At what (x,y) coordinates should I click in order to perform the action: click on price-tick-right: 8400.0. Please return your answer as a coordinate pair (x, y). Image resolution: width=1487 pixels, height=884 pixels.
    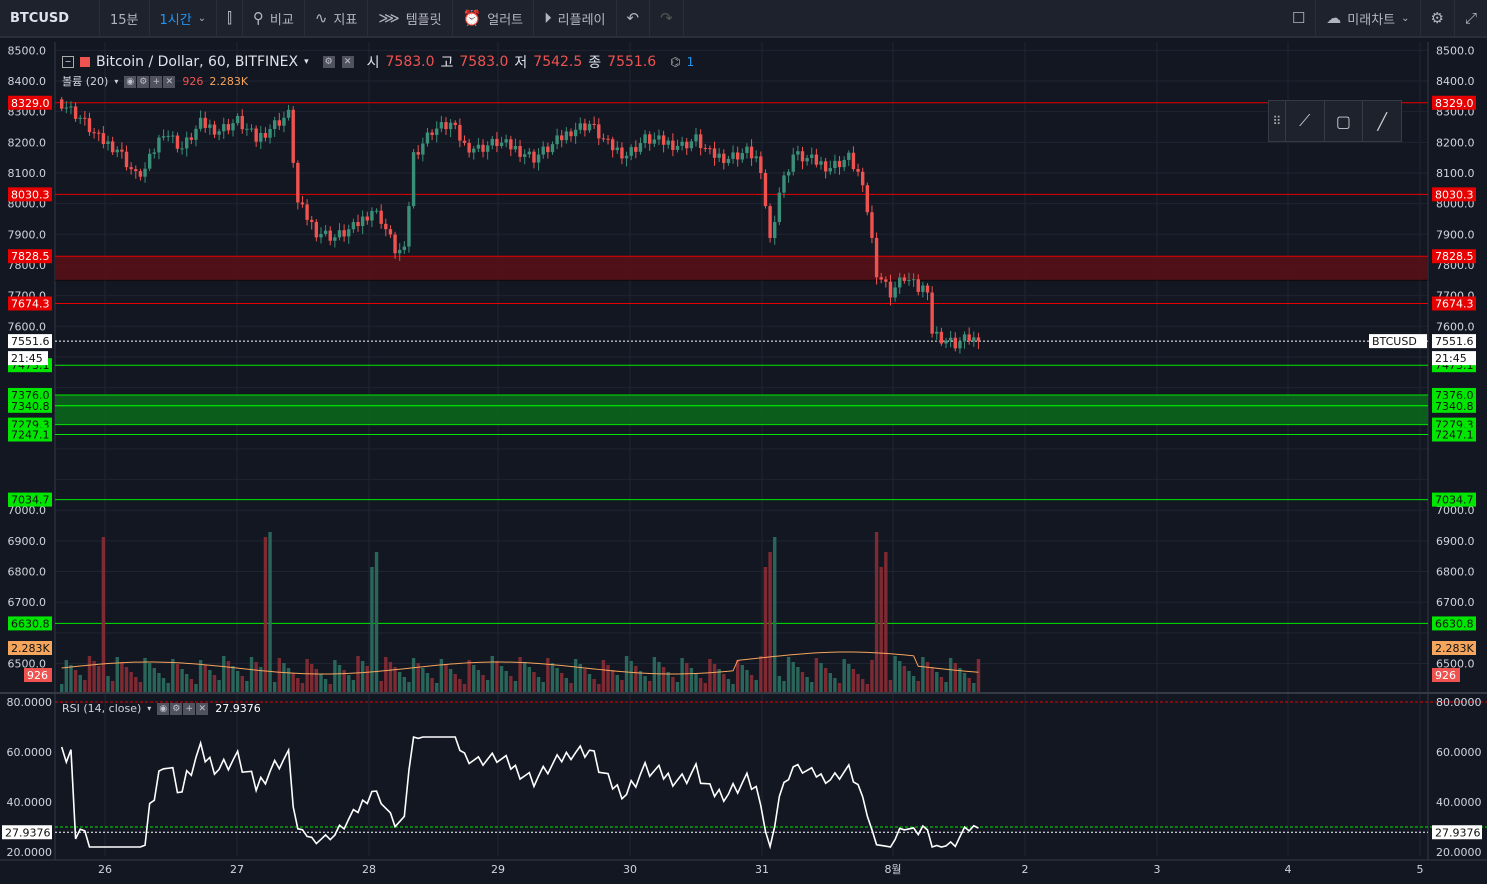
    Looking at the image, I should click on (1455, 81).